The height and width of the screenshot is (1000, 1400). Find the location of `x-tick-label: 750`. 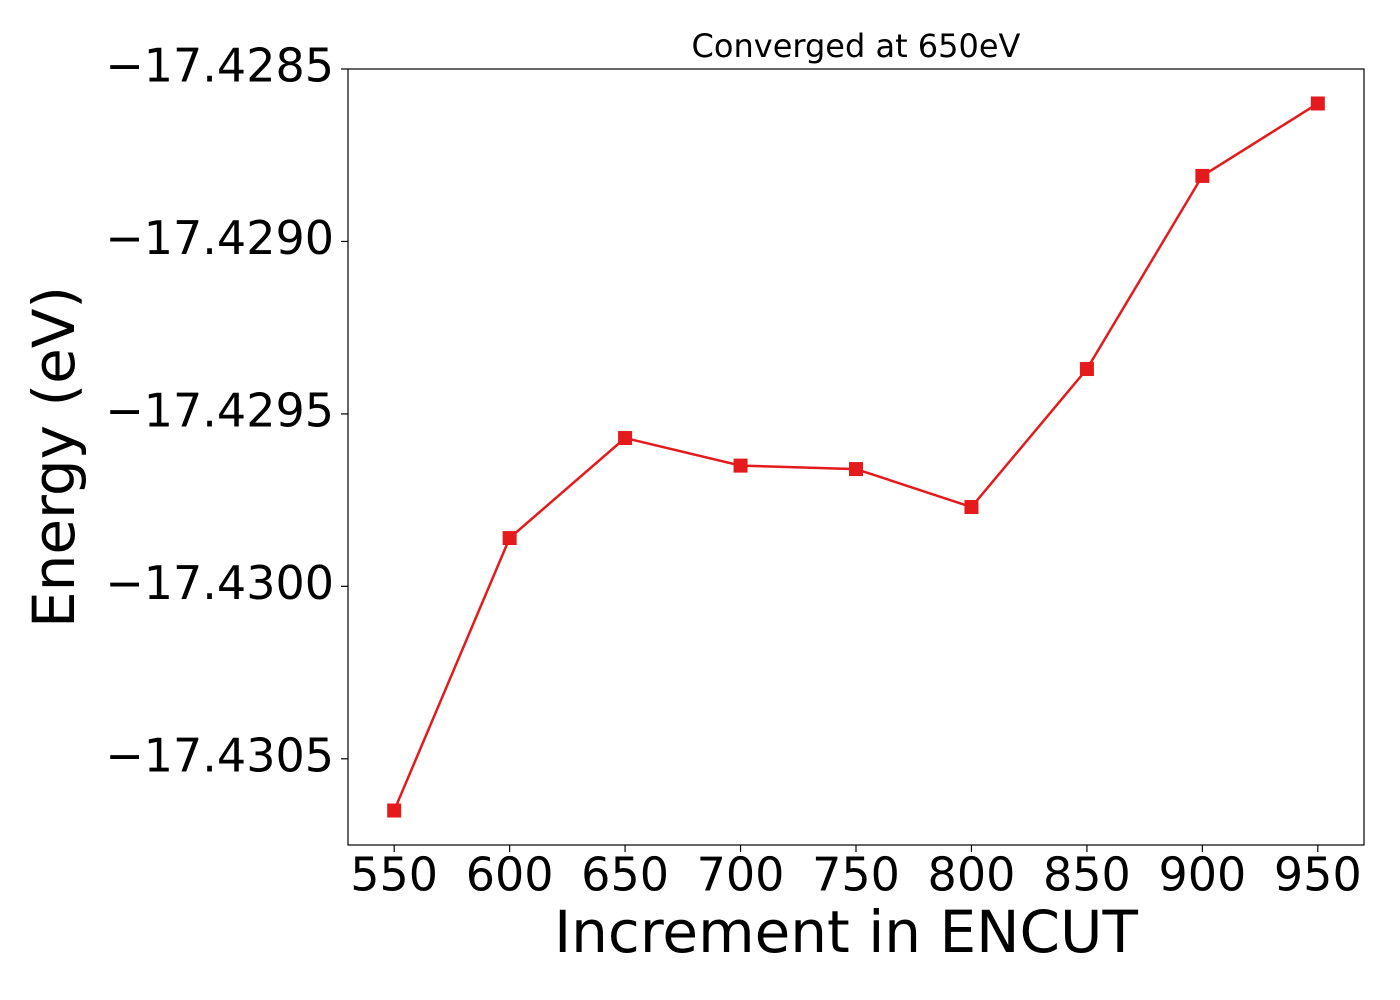

x-tick-label: 750 is located at coordinates (856, 875).